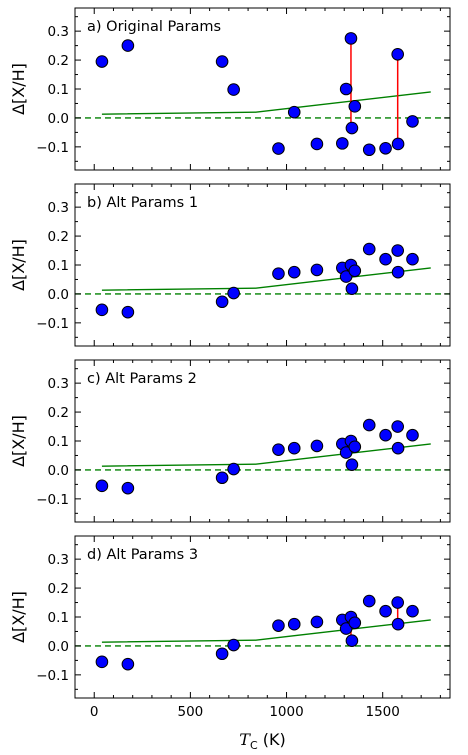 The image size is (468, 755). Describe the element at coordinates (154, 27) in the screenshot. I see `panel-title: a) Original Params` at that location.